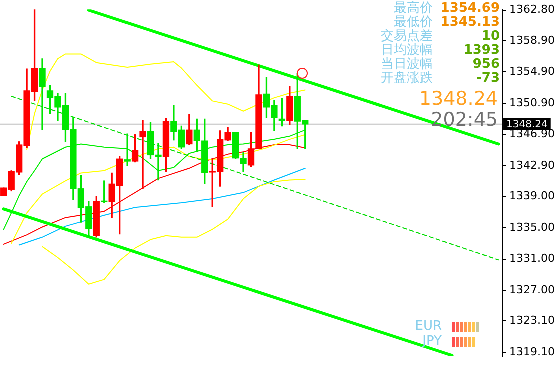 The height and width of the screenshot is (366, 560). What do you see at coordinates (533, 259) in the screenshot?
I see `y-tick-label: 1331.00` at bounding box center [533, 259].